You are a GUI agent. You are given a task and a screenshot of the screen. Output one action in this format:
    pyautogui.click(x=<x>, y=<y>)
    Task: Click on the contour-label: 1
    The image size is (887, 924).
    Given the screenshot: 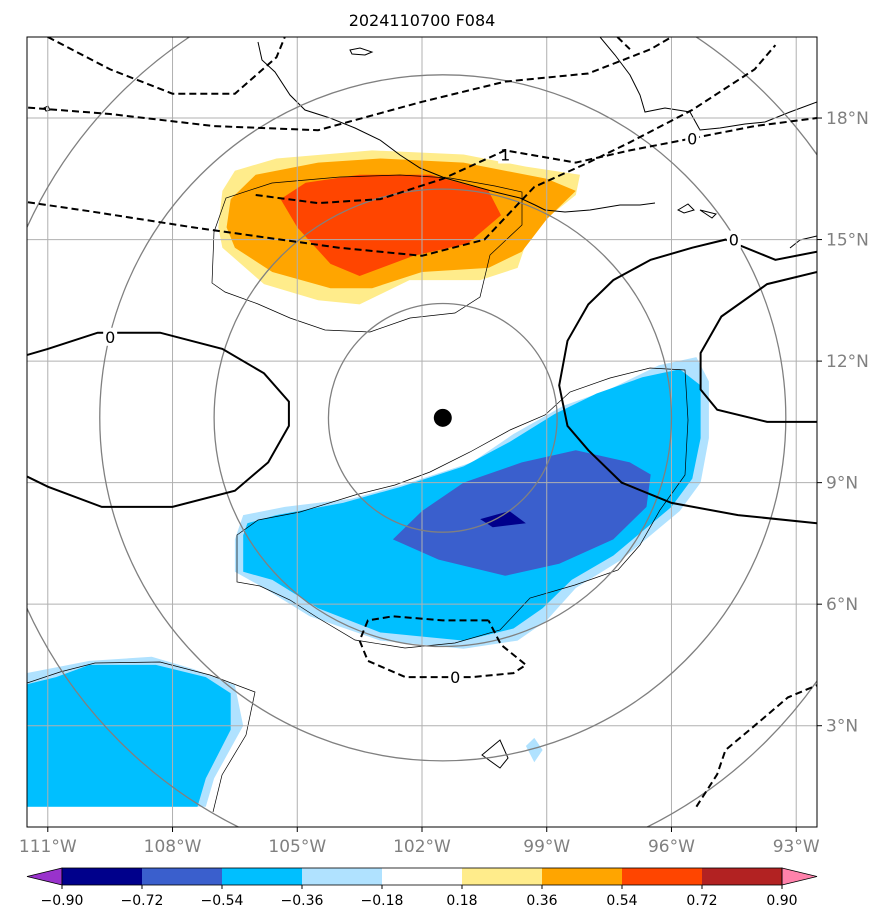 What is the action you would take?
    pyautogui.click(x=505, y=154)
    